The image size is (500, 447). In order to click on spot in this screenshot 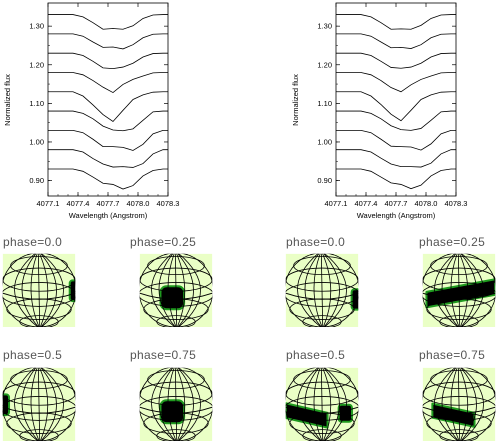, I will do `click(453, 415)`.